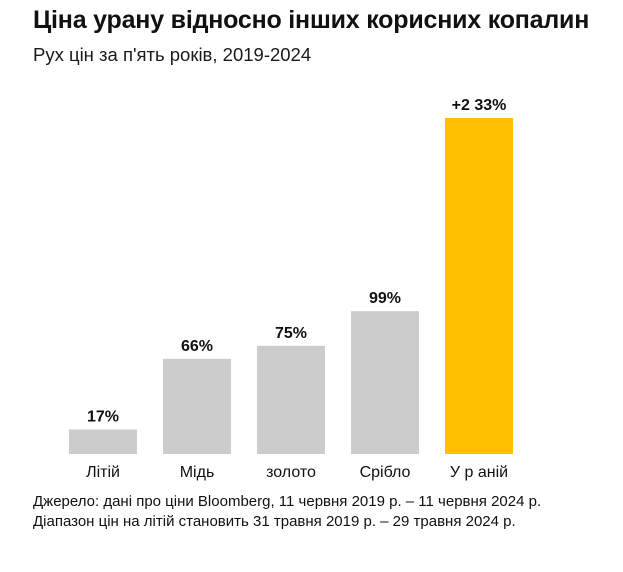  Describe the element at coordinates (385, 298) in the screenshot. I see `data-label-3: 99%` at that location.